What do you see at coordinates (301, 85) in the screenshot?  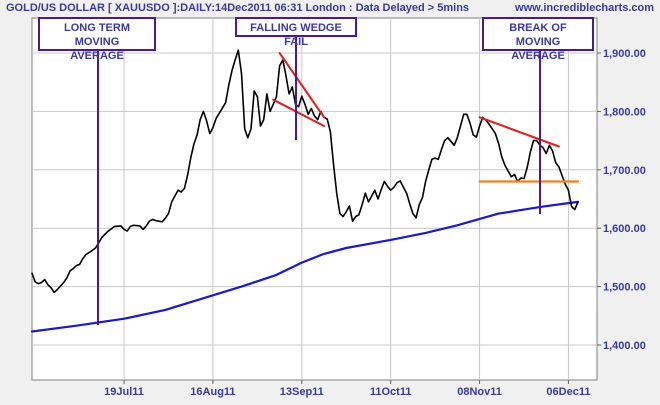 I see `wedge-upper-trendline` at bounding box center [301, 85].